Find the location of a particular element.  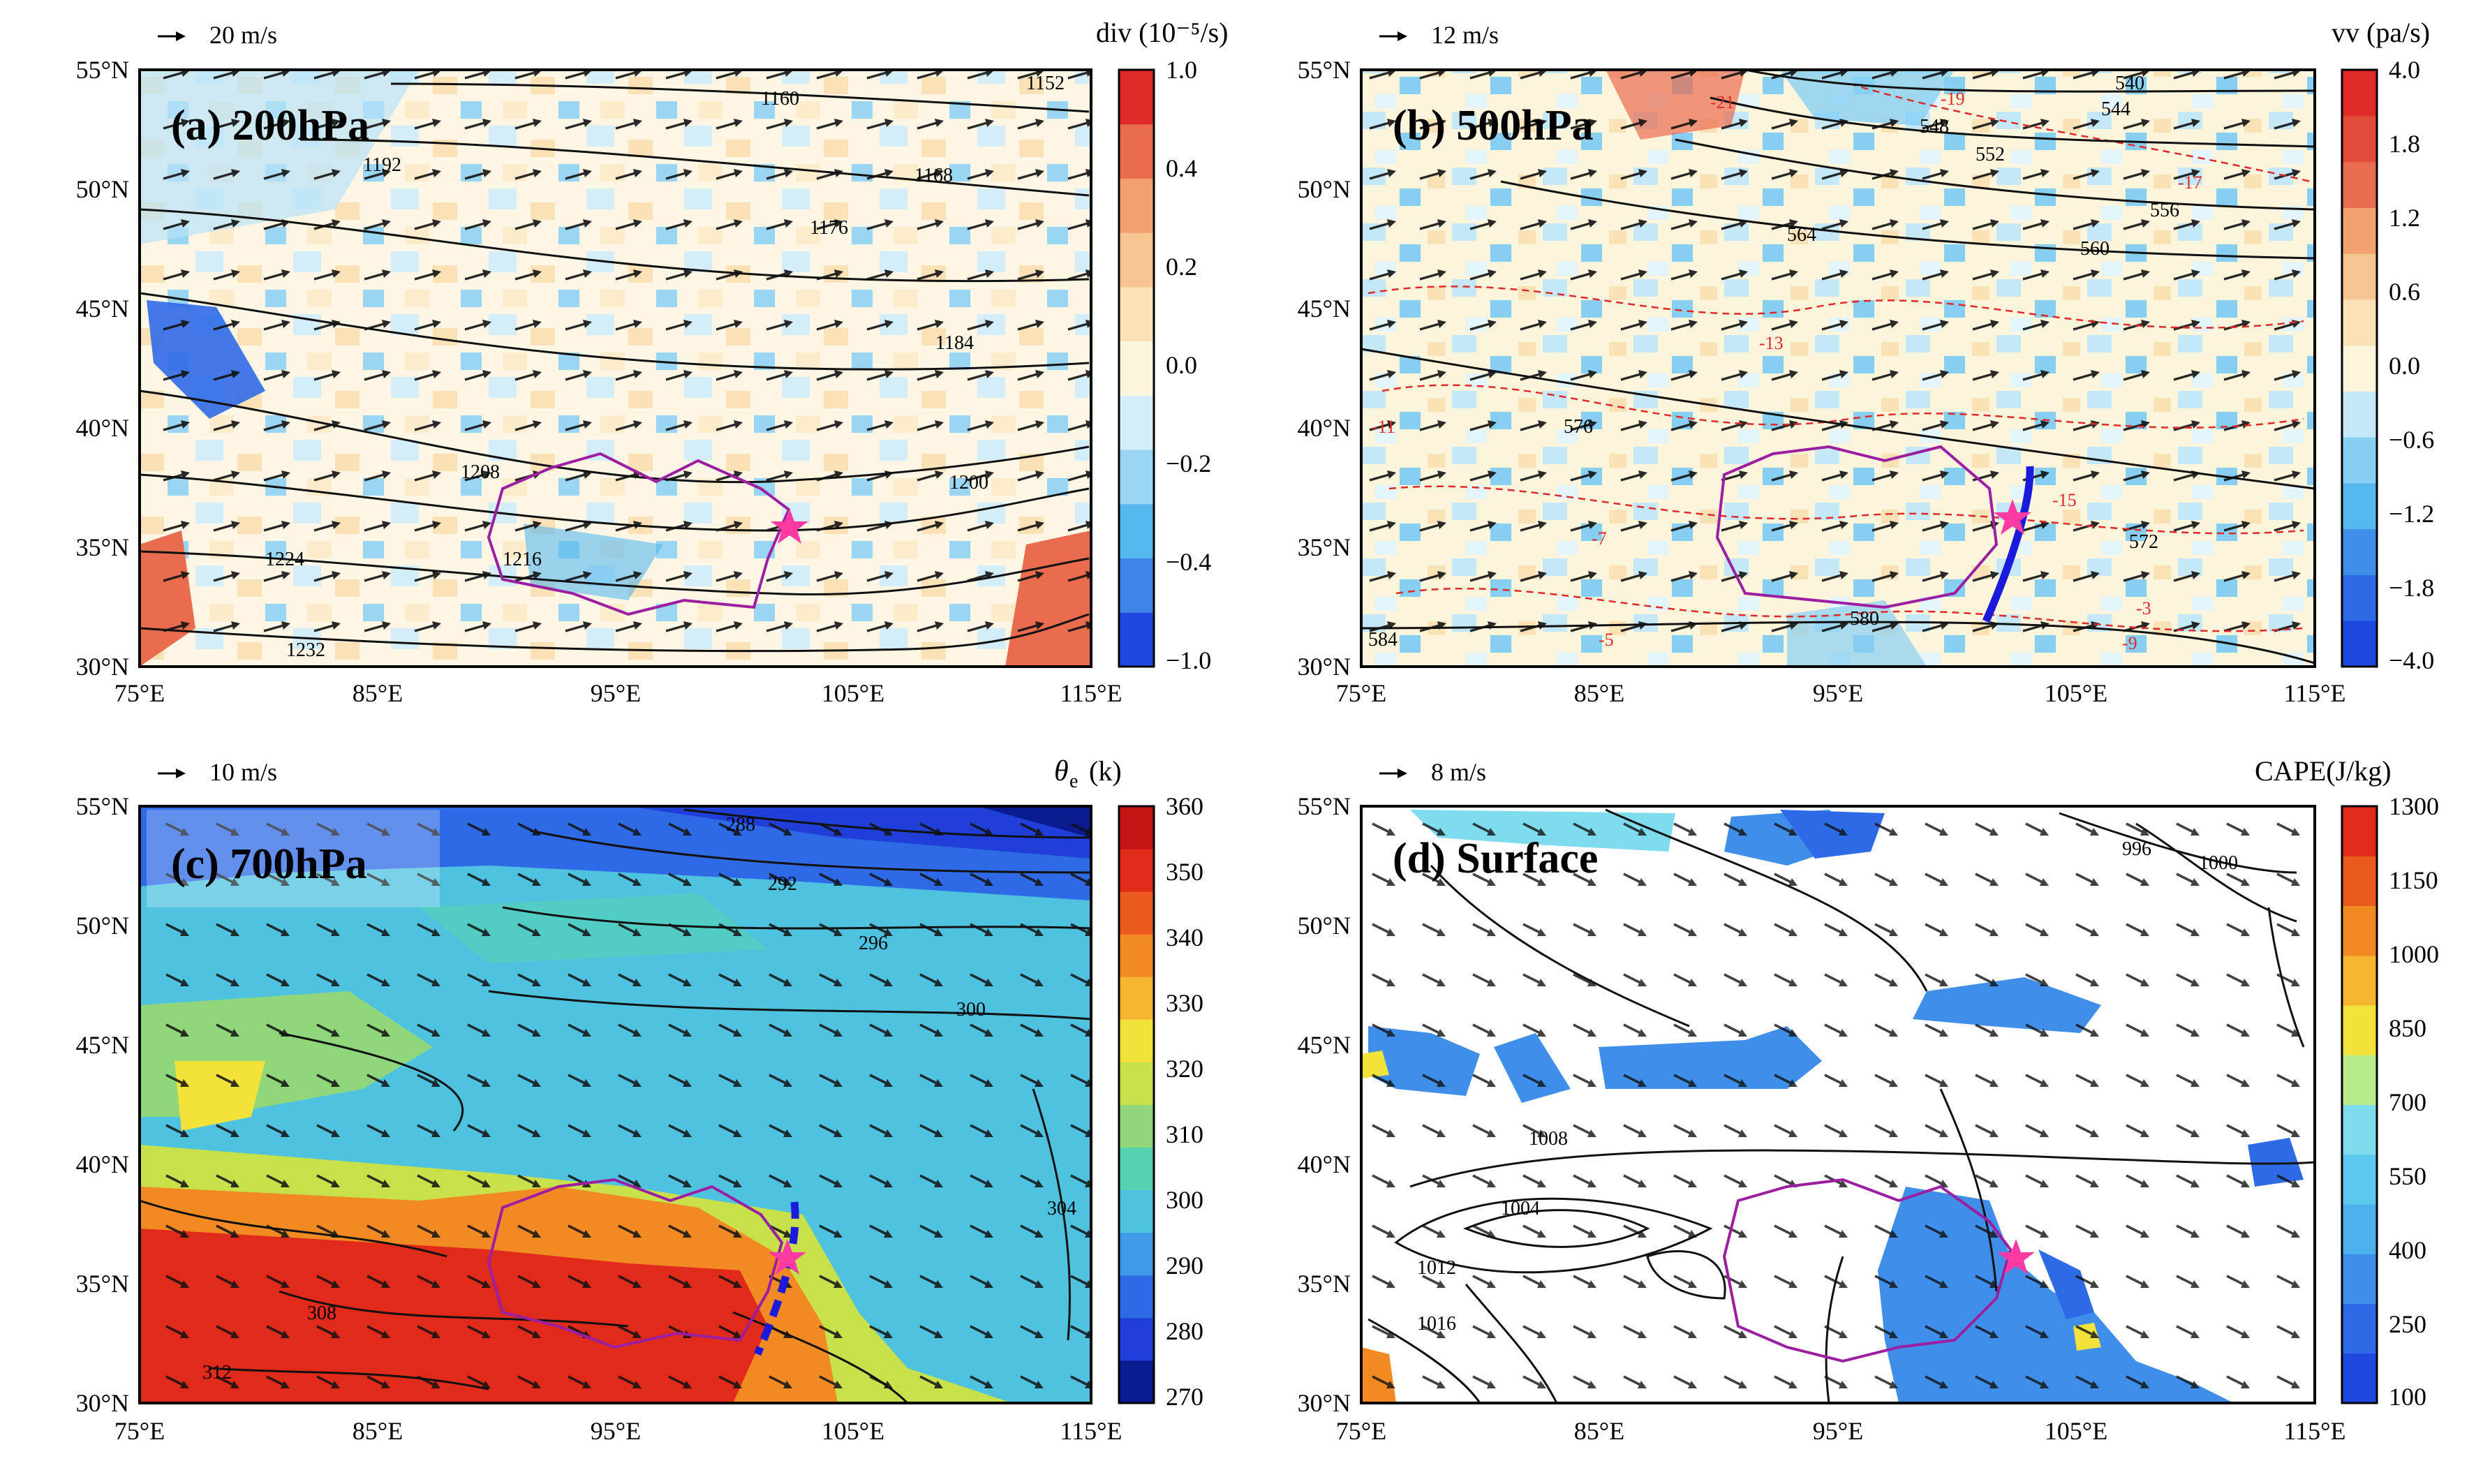

svg-text: 850 is located at coordinates (2407, 1028).